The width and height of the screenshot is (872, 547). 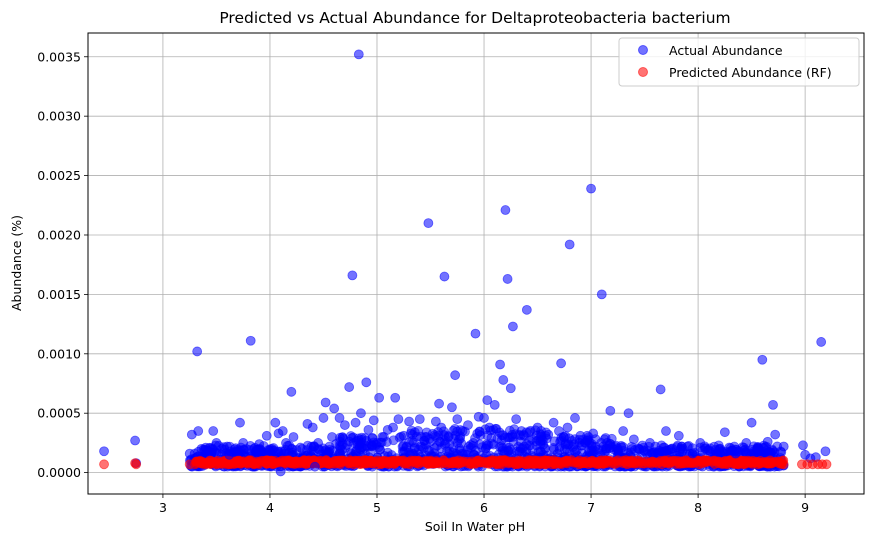 I want to click on x-axis-ticks: 3 4 5 6 7 8 9, so click(x=484, y=504).